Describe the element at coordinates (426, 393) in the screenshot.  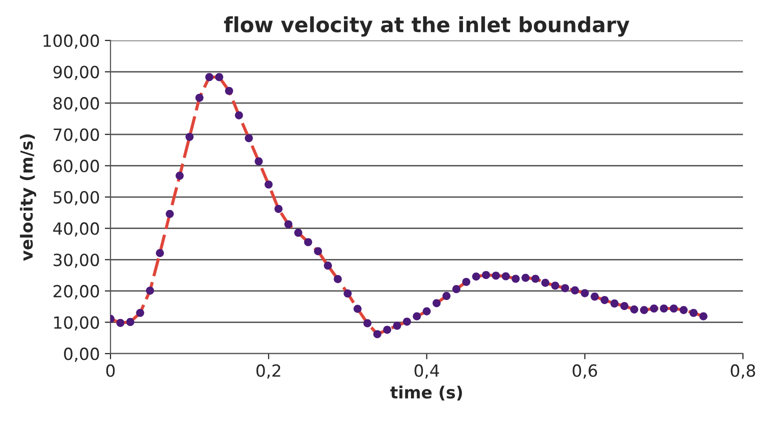
I see `x-axis-title: time (s)` at that location.